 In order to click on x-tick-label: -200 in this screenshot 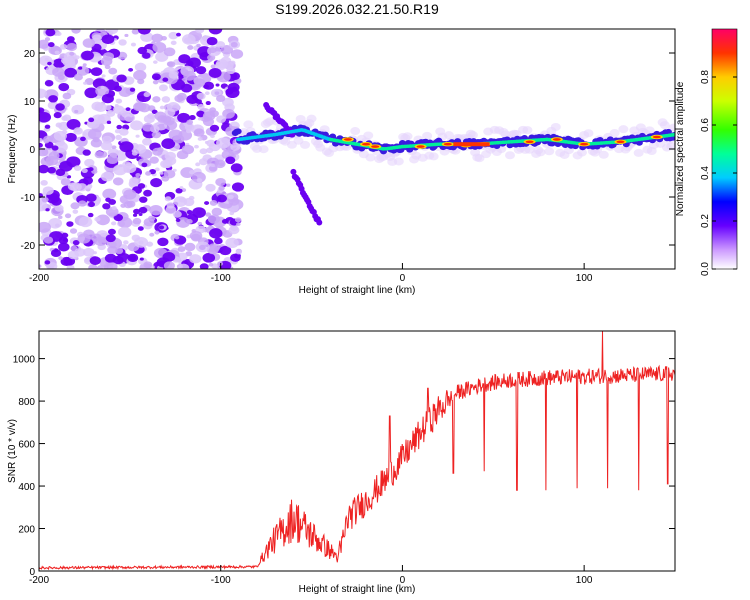, I will do `click(39, 278)`.